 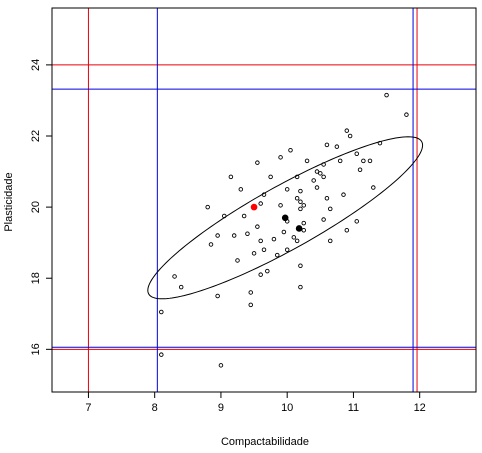 What do you see at coordinates (353, 408) in the screenshot?
I see `x-tick-label-11: 11` at bounding box center [353, 408].